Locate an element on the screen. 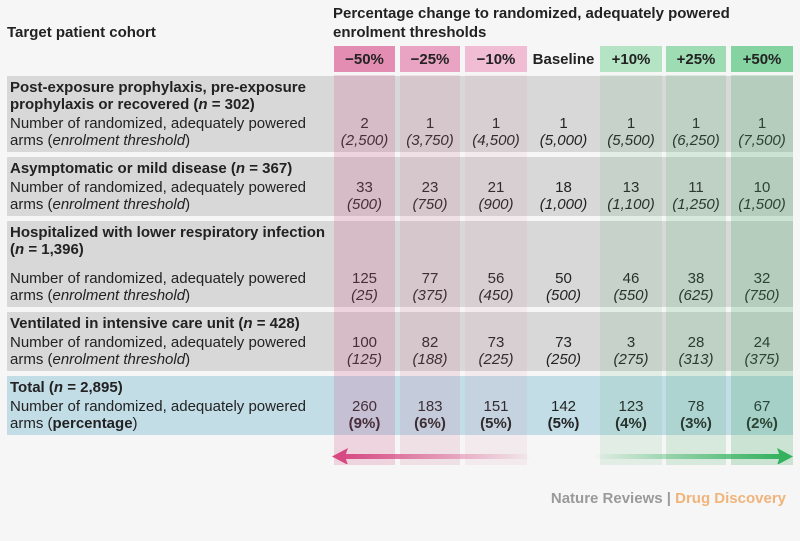  arrow-left-icon is located at coordinates (432, 456).